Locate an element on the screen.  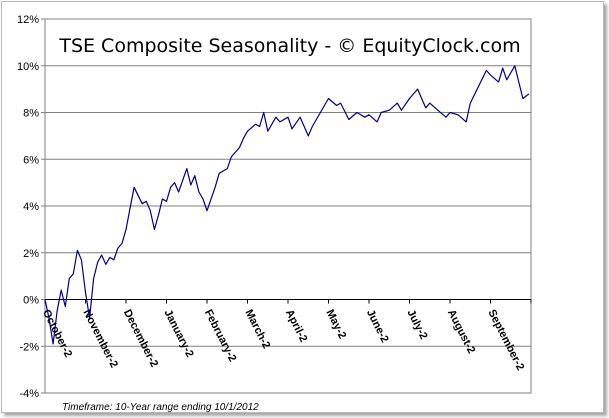
y-tick-label: 12% is located at coordinates (28, 20).